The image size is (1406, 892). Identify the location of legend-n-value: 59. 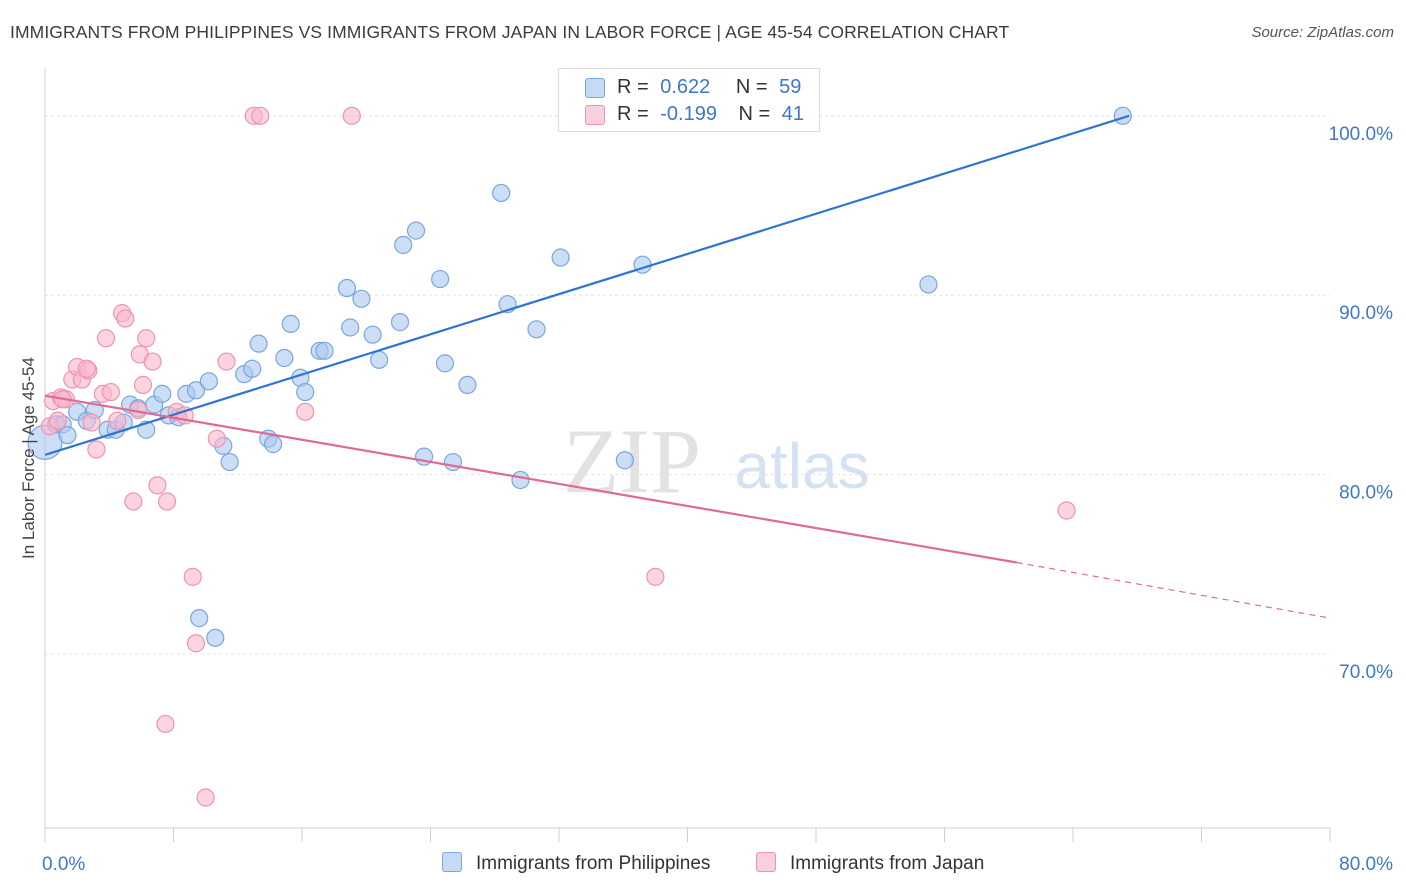
(790, 87).